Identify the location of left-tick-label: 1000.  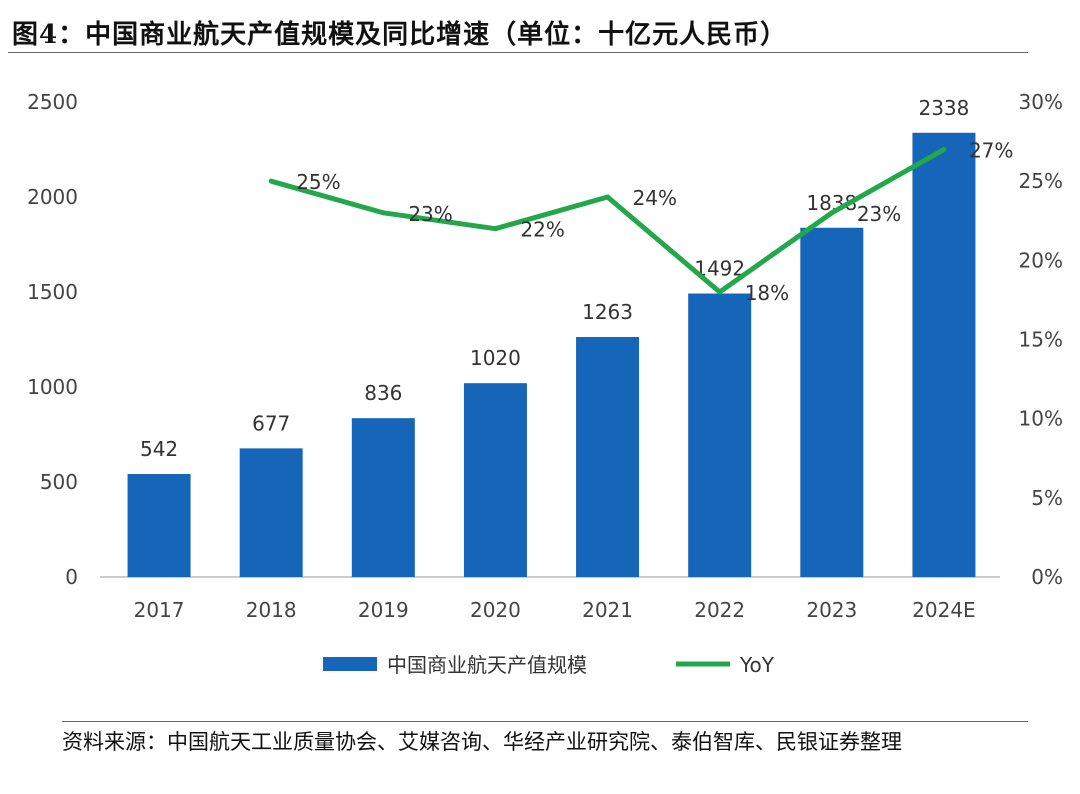
(52, 387).